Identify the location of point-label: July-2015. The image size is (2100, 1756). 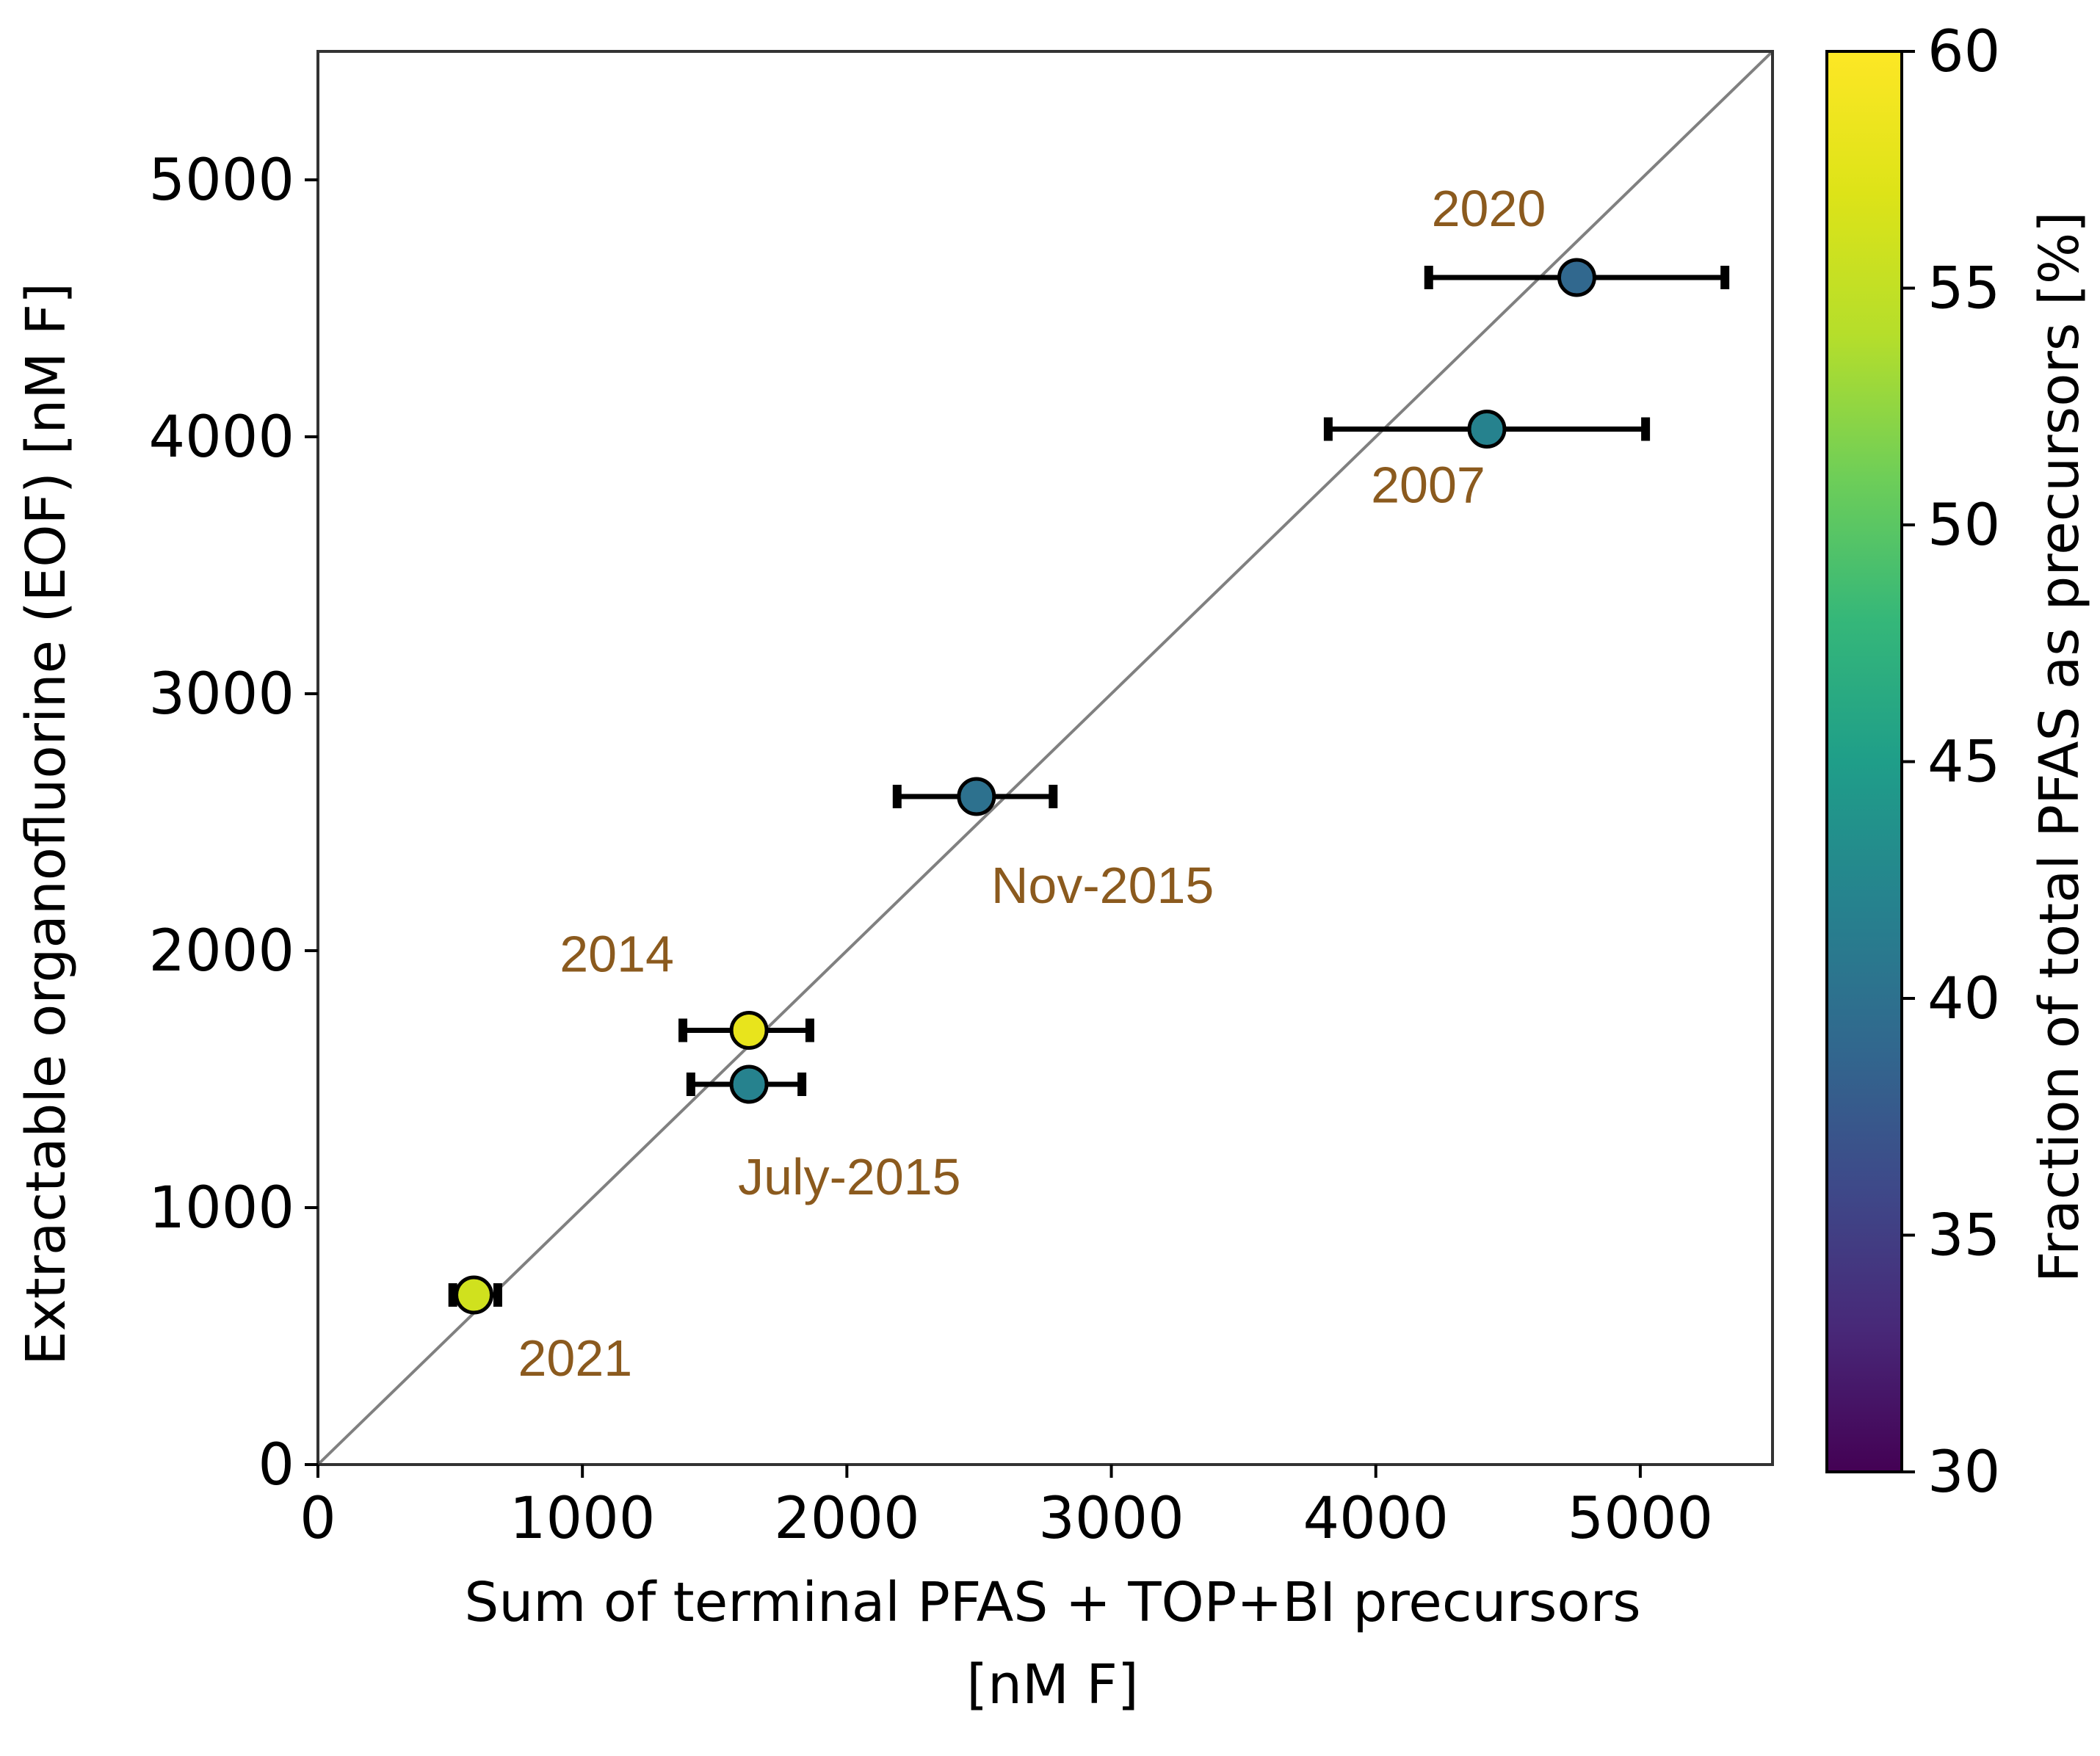
(849, 1176).